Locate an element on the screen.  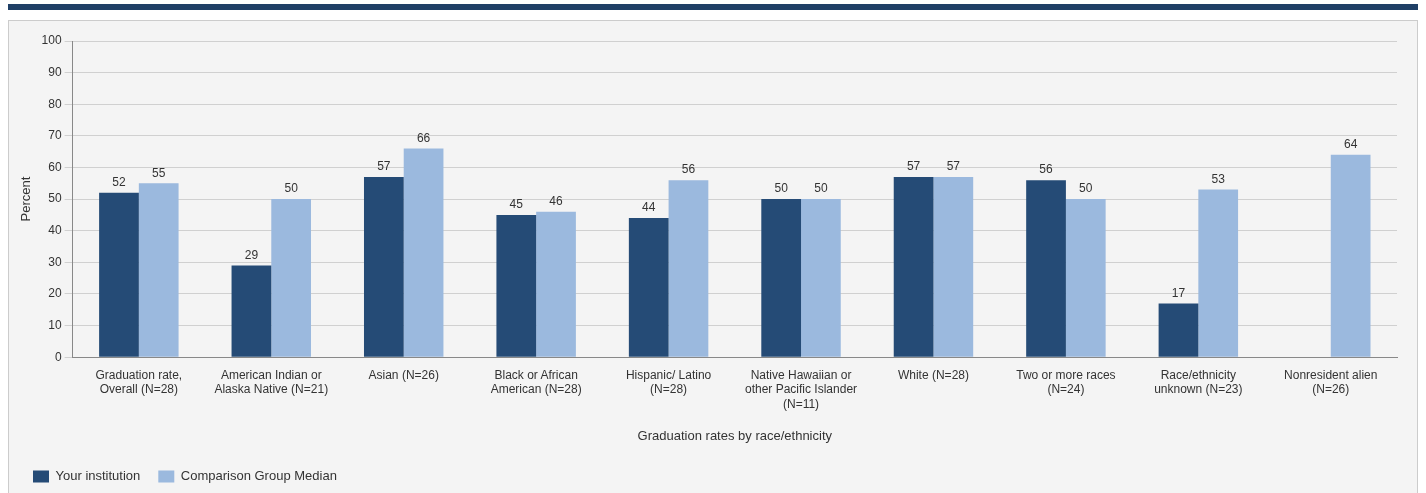
data-label: 52 is located at coordinates (119, 182).